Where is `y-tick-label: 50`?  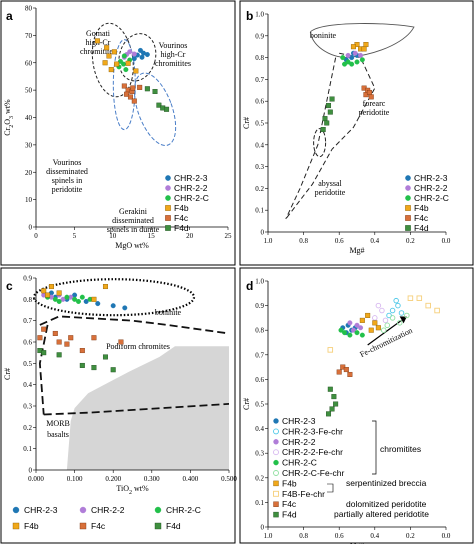 y-tick-label: 50 is located at coordinates (29, 91).